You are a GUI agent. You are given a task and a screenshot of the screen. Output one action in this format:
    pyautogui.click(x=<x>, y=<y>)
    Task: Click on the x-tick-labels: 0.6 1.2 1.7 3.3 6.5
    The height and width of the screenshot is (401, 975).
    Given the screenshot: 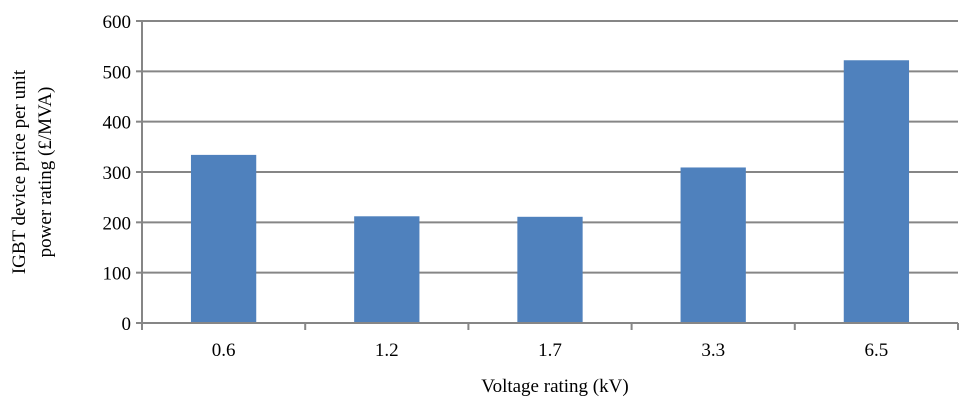 What is the action you would take?
    pyautogui.click(x=550, y=350)
    